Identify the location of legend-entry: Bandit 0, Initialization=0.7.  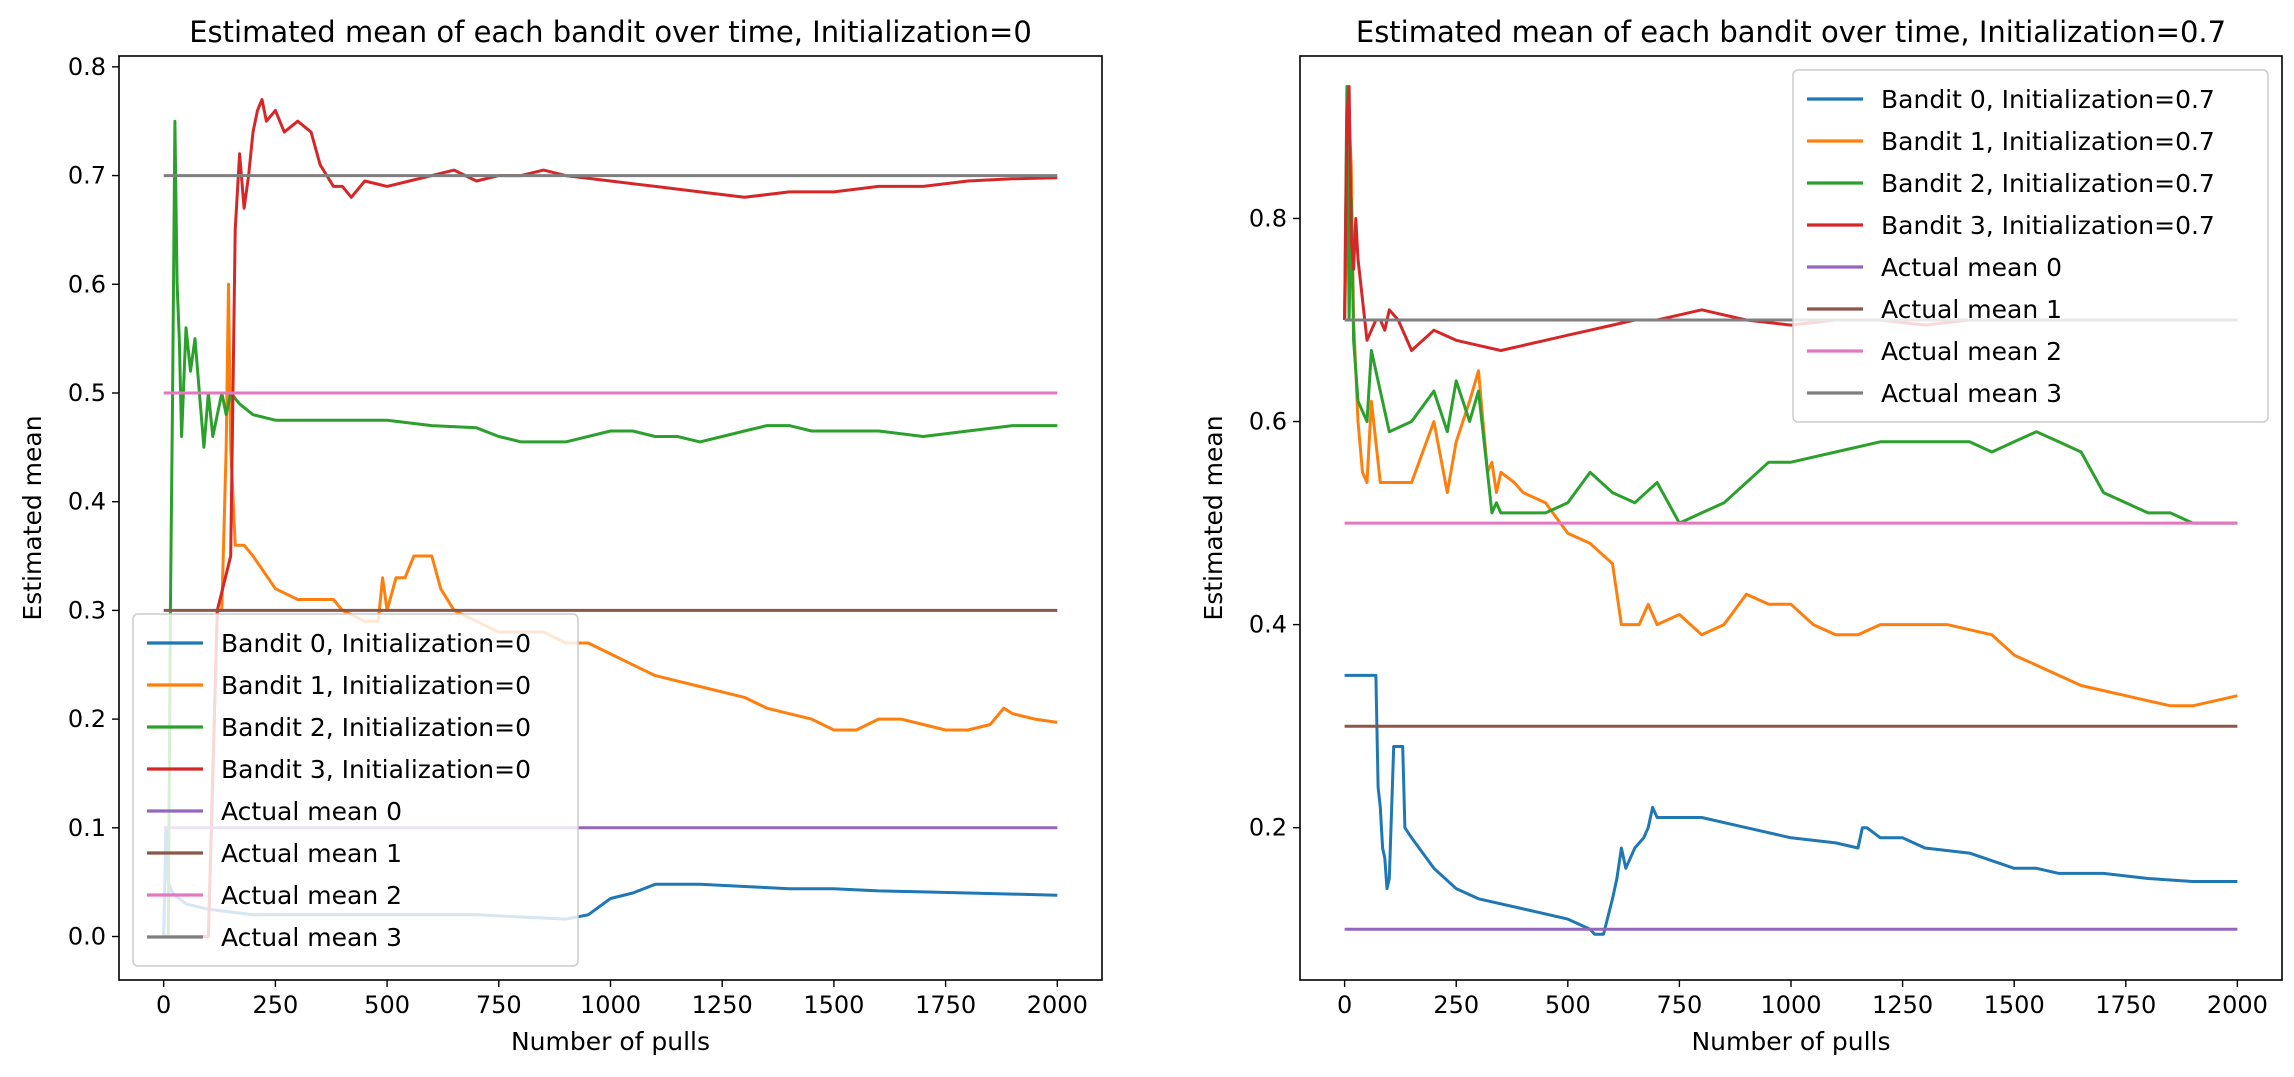
(2048, 99).